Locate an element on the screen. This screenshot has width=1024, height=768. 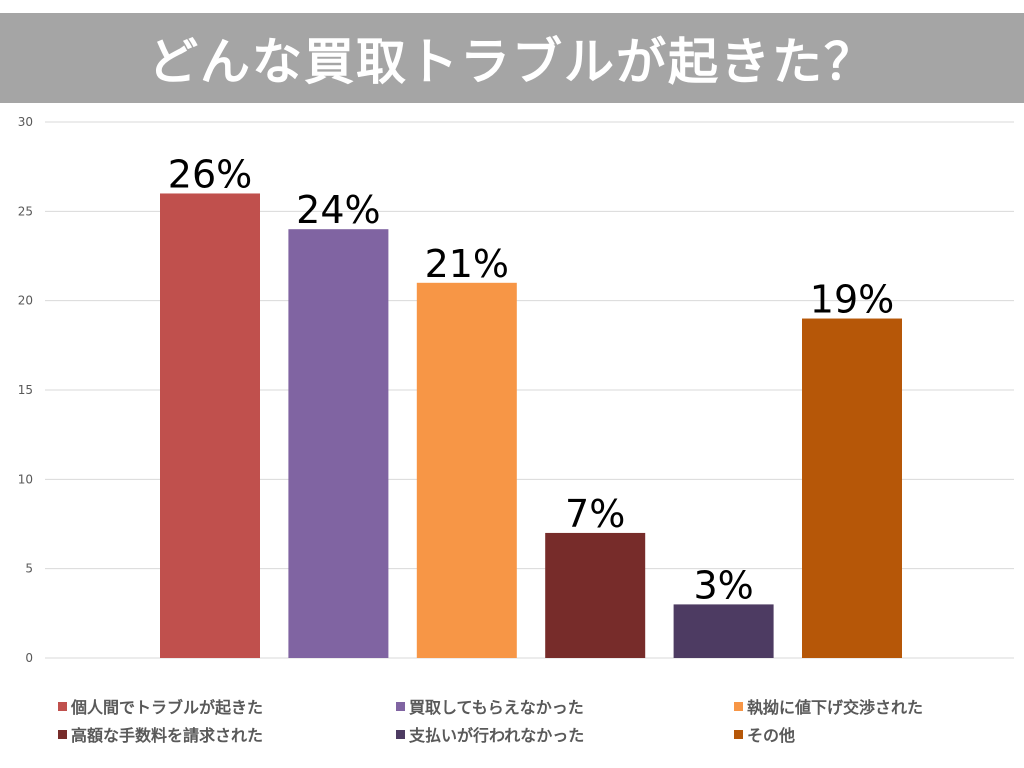
legend-item-2: 執拗に値下げ交渉された is located at coordinates (828, 706).